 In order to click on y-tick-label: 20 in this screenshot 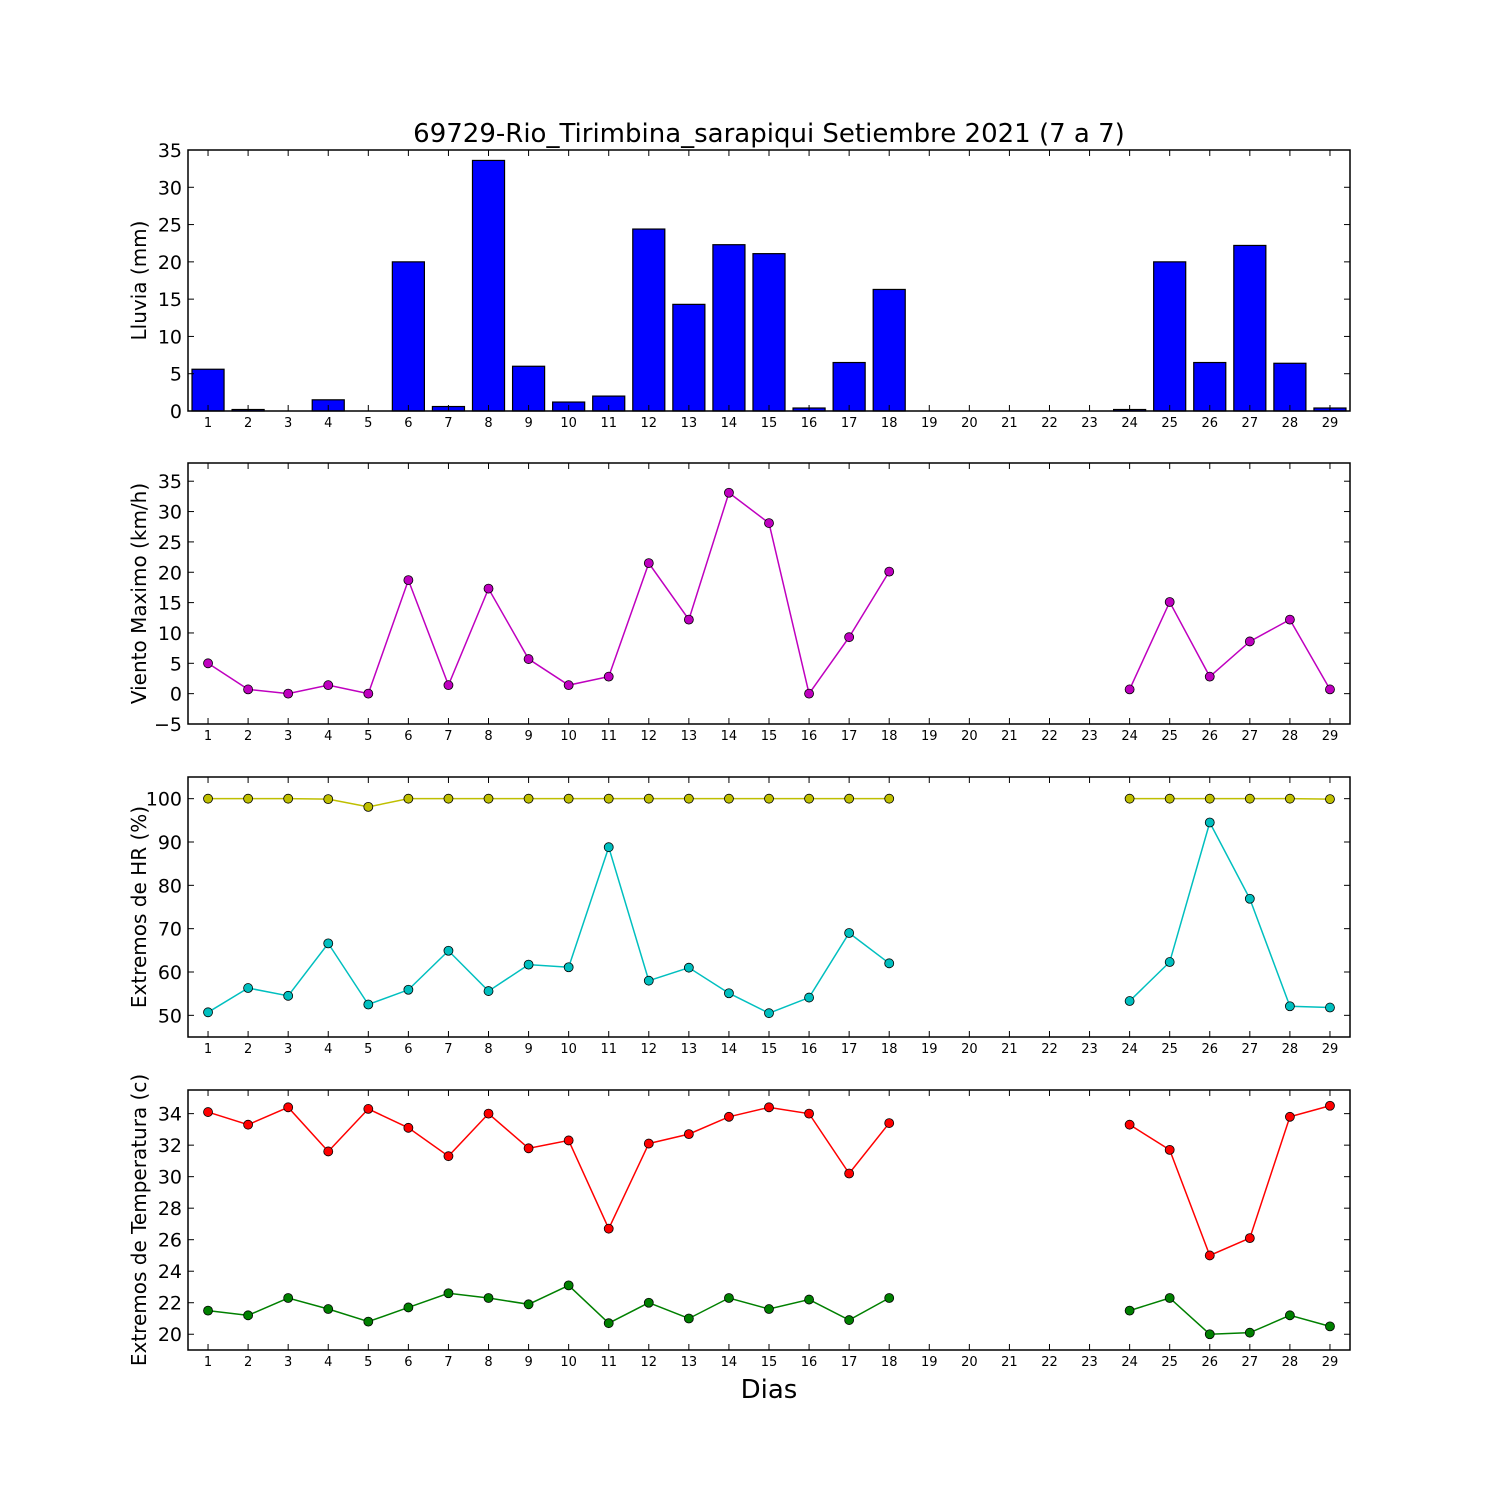, I will do `click(170, 573)`.